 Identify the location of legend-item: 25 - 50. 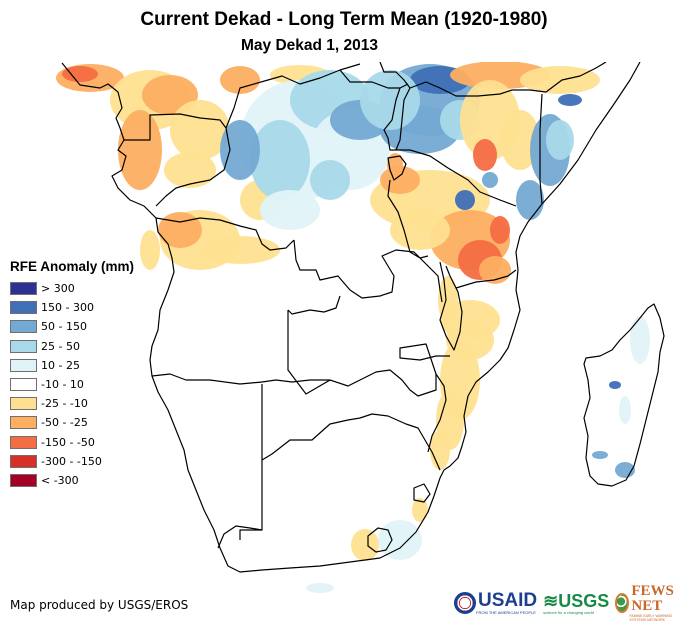
(72, 346).